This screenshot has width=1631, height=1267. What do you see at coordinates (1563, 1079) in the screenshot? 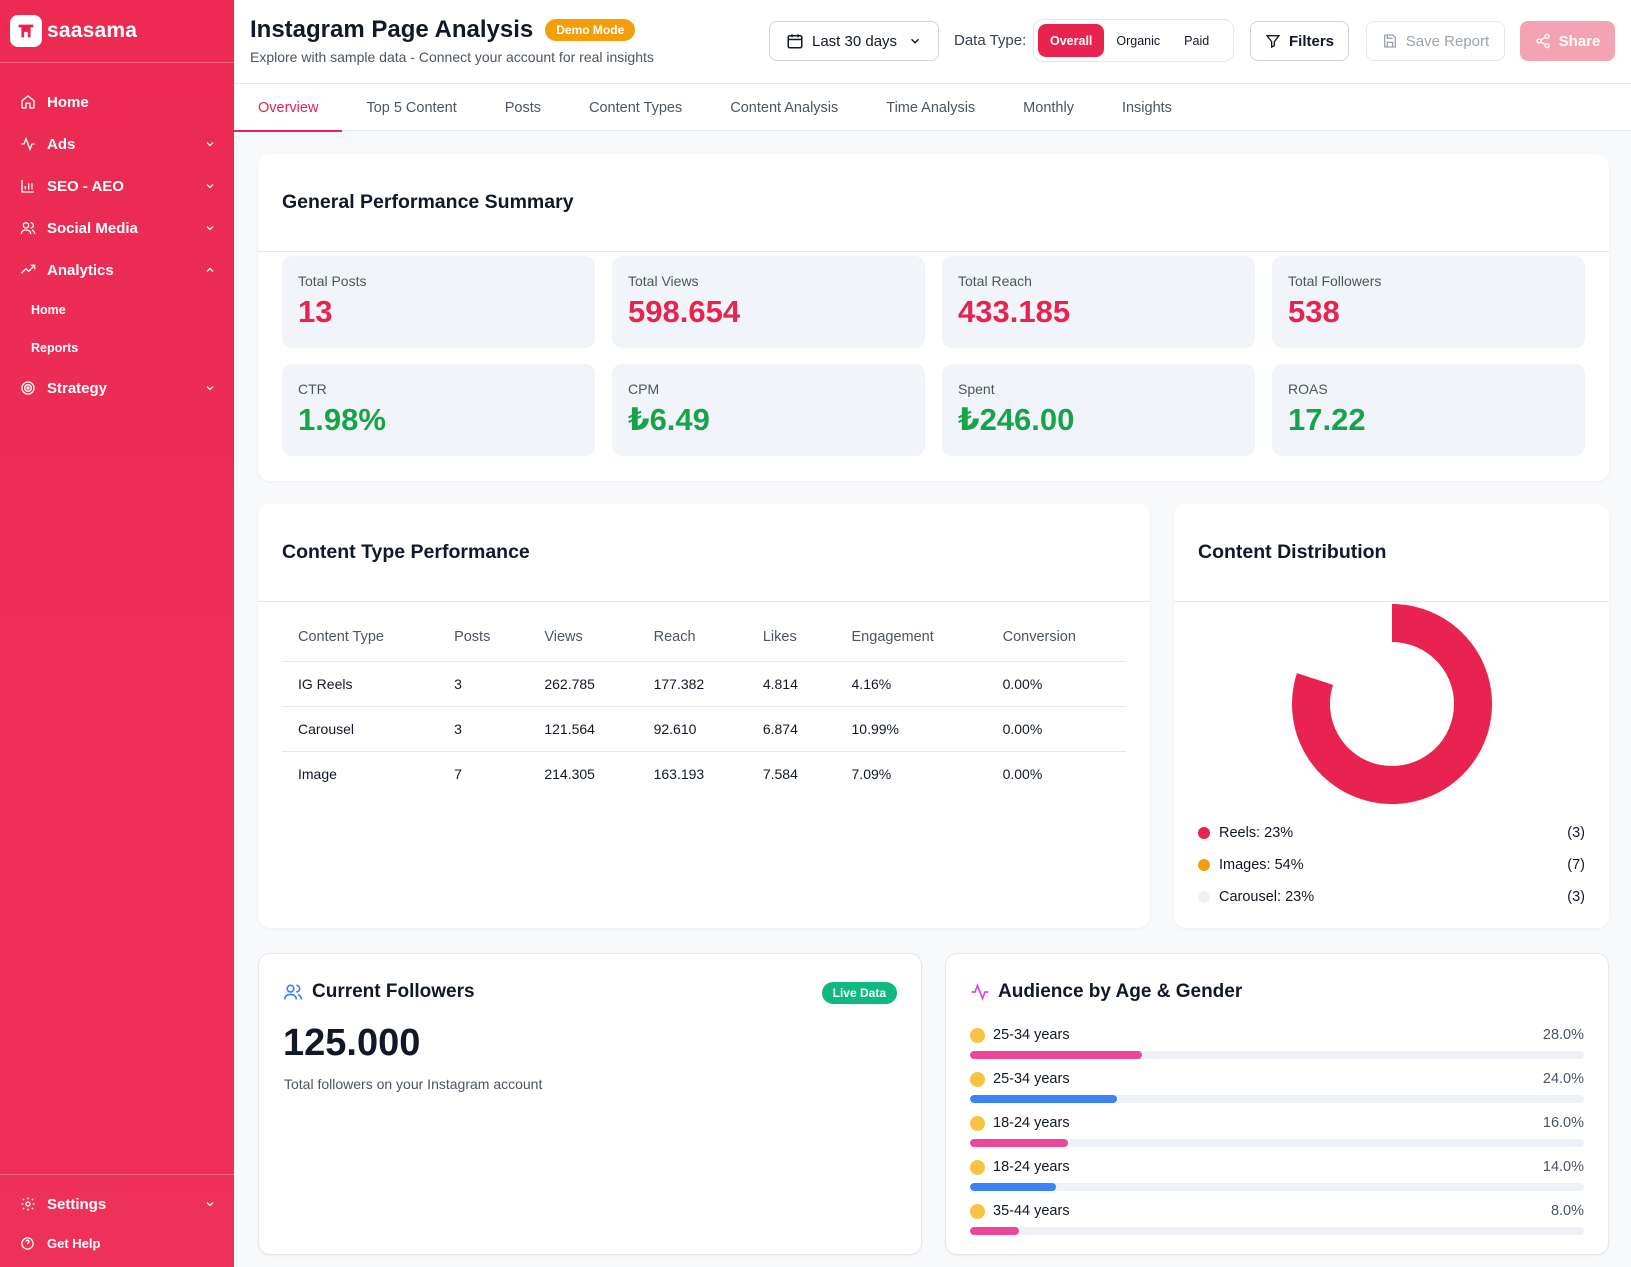
I see `audience-percent: 24.0%` at bounding box center [1563, 1079].